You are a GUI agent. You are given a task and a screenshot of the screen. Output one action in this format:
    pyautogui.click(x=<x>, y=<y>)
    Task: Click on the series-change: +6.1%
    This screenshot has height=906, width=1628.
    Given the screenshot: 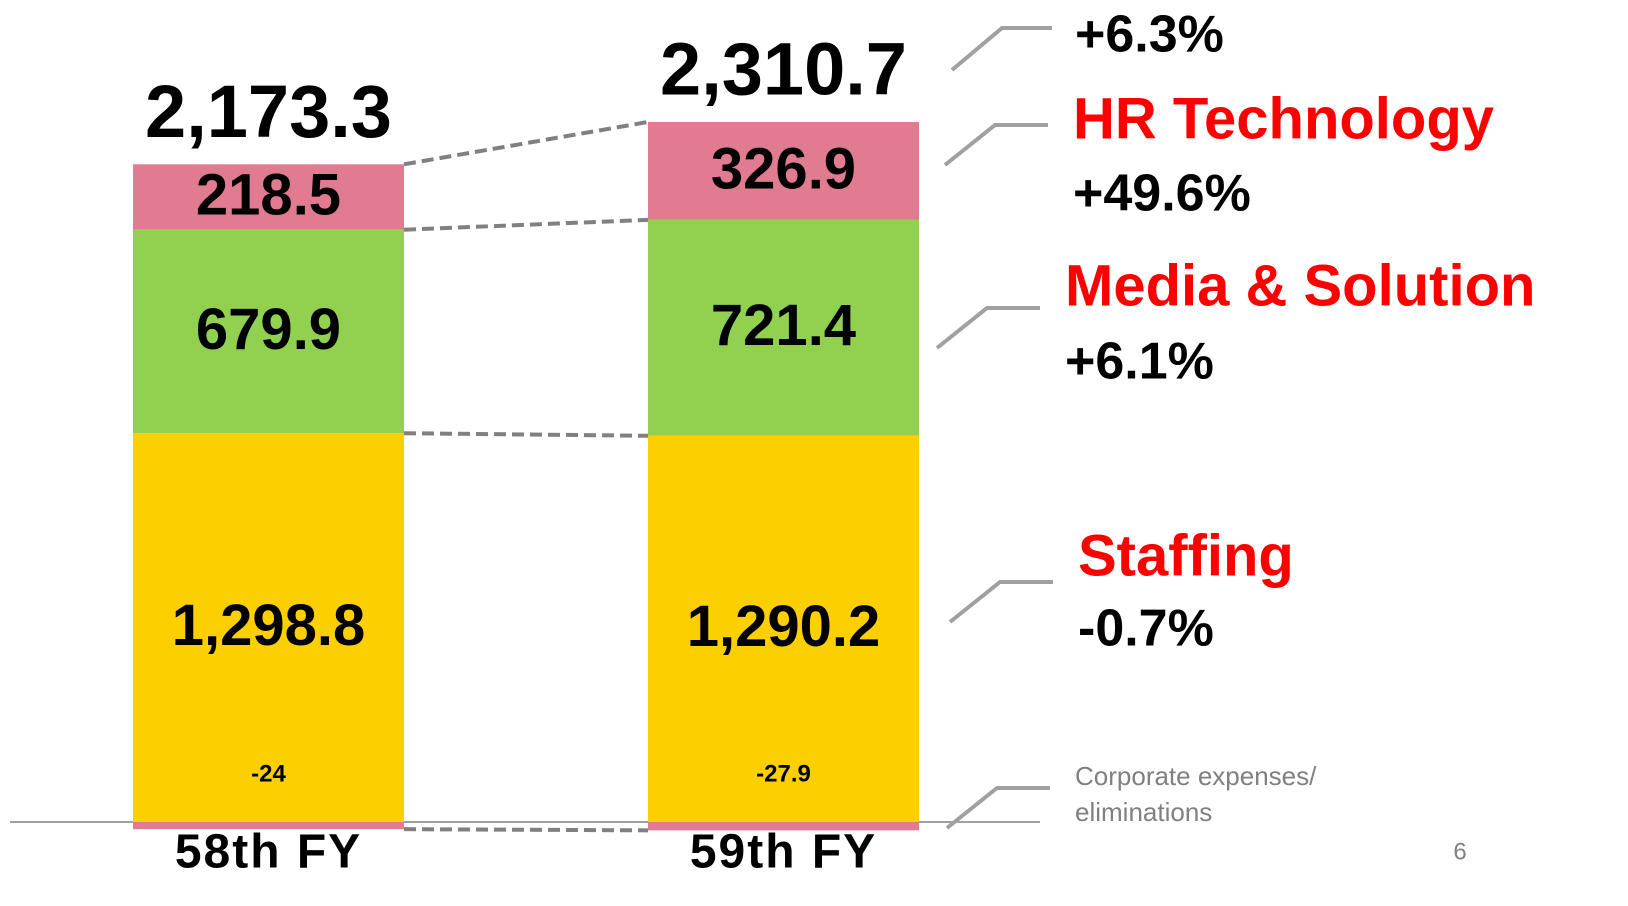 What is the action you would take?
    pyautogui.click(x=1139, y=362)
    